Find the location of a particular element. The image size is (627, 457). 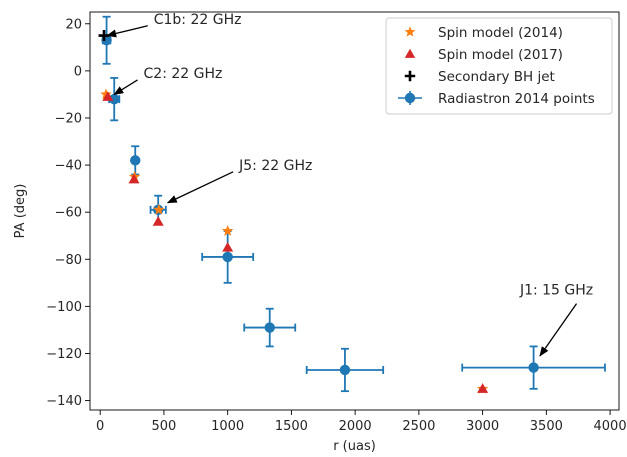

y-tick-label: 20 is located at coordinates (73, 24).